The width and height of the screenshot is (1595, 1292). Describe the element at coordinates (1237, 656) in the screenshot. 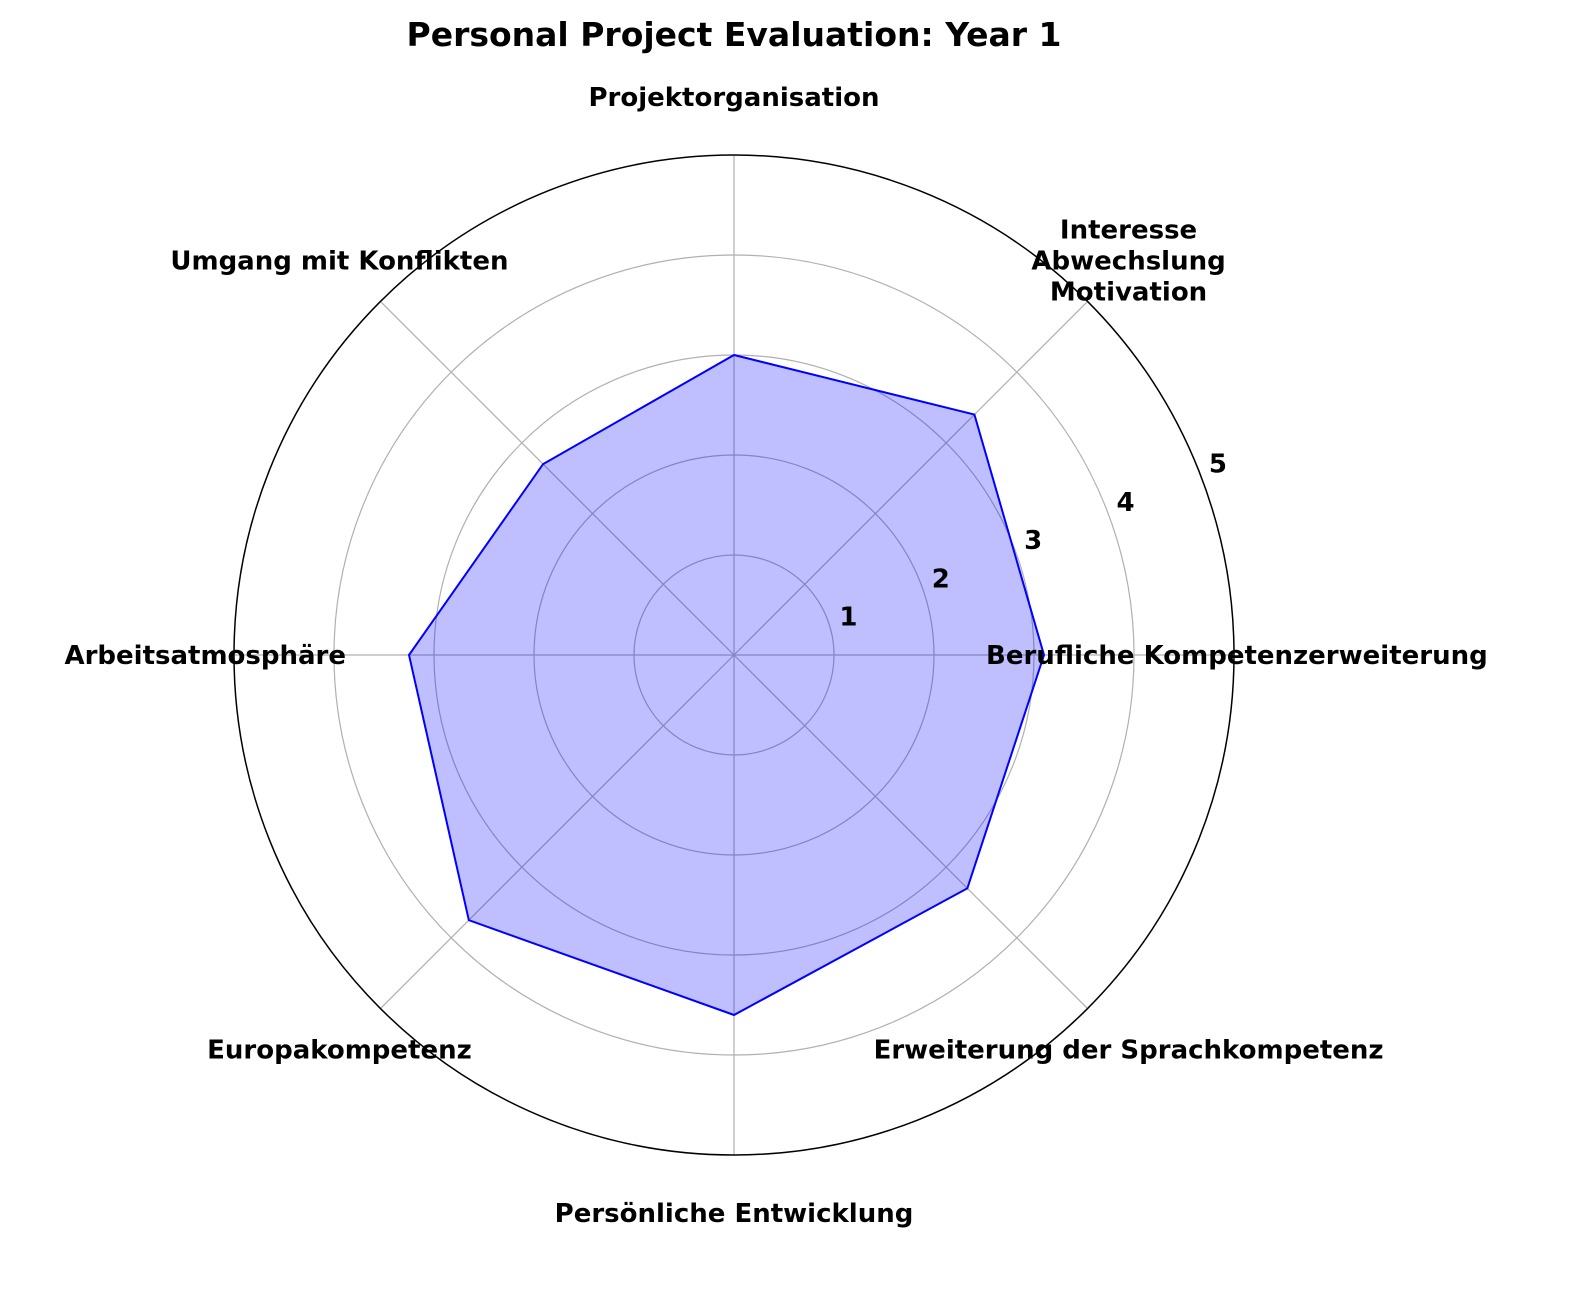

I see `category-label: Berufliche Kompetenzerweiterung` at that location.